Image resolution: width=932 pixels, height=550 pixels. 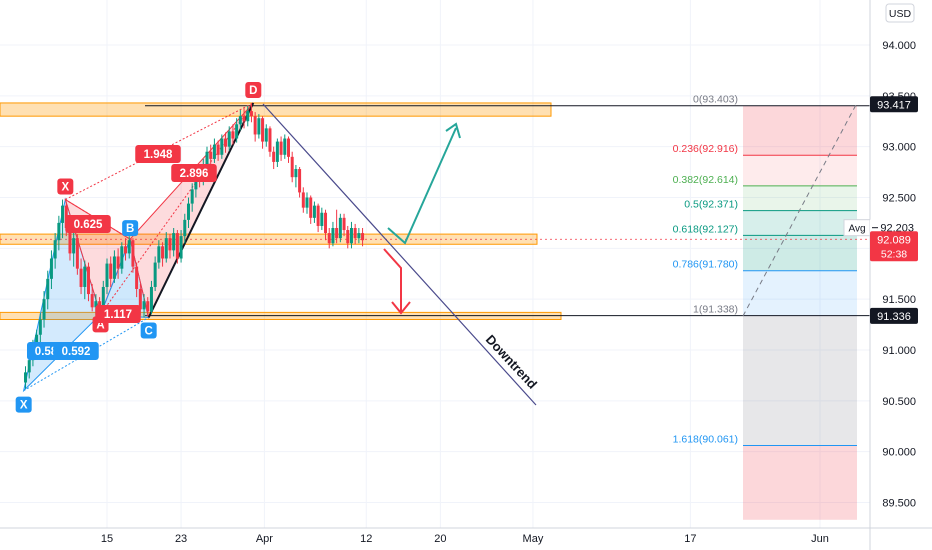 I want to click on ratio-text: 0.592, so click(x=76, y=352).